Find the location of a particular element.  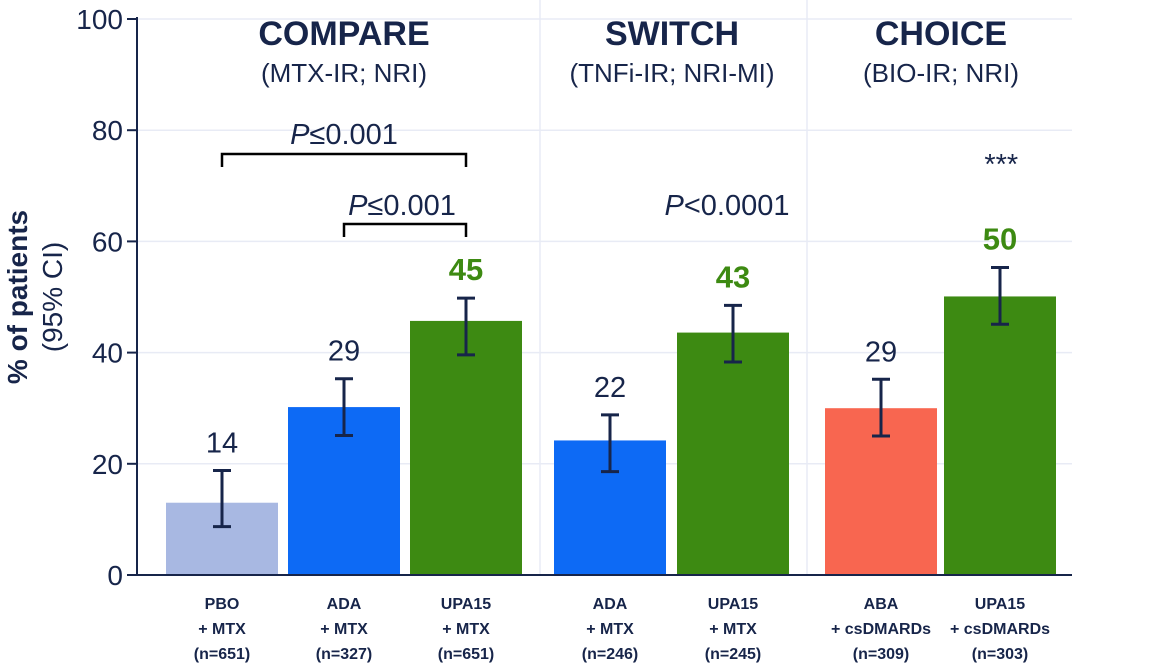

p-value-compare-2-italic: P is located at coordinates (358, 206).